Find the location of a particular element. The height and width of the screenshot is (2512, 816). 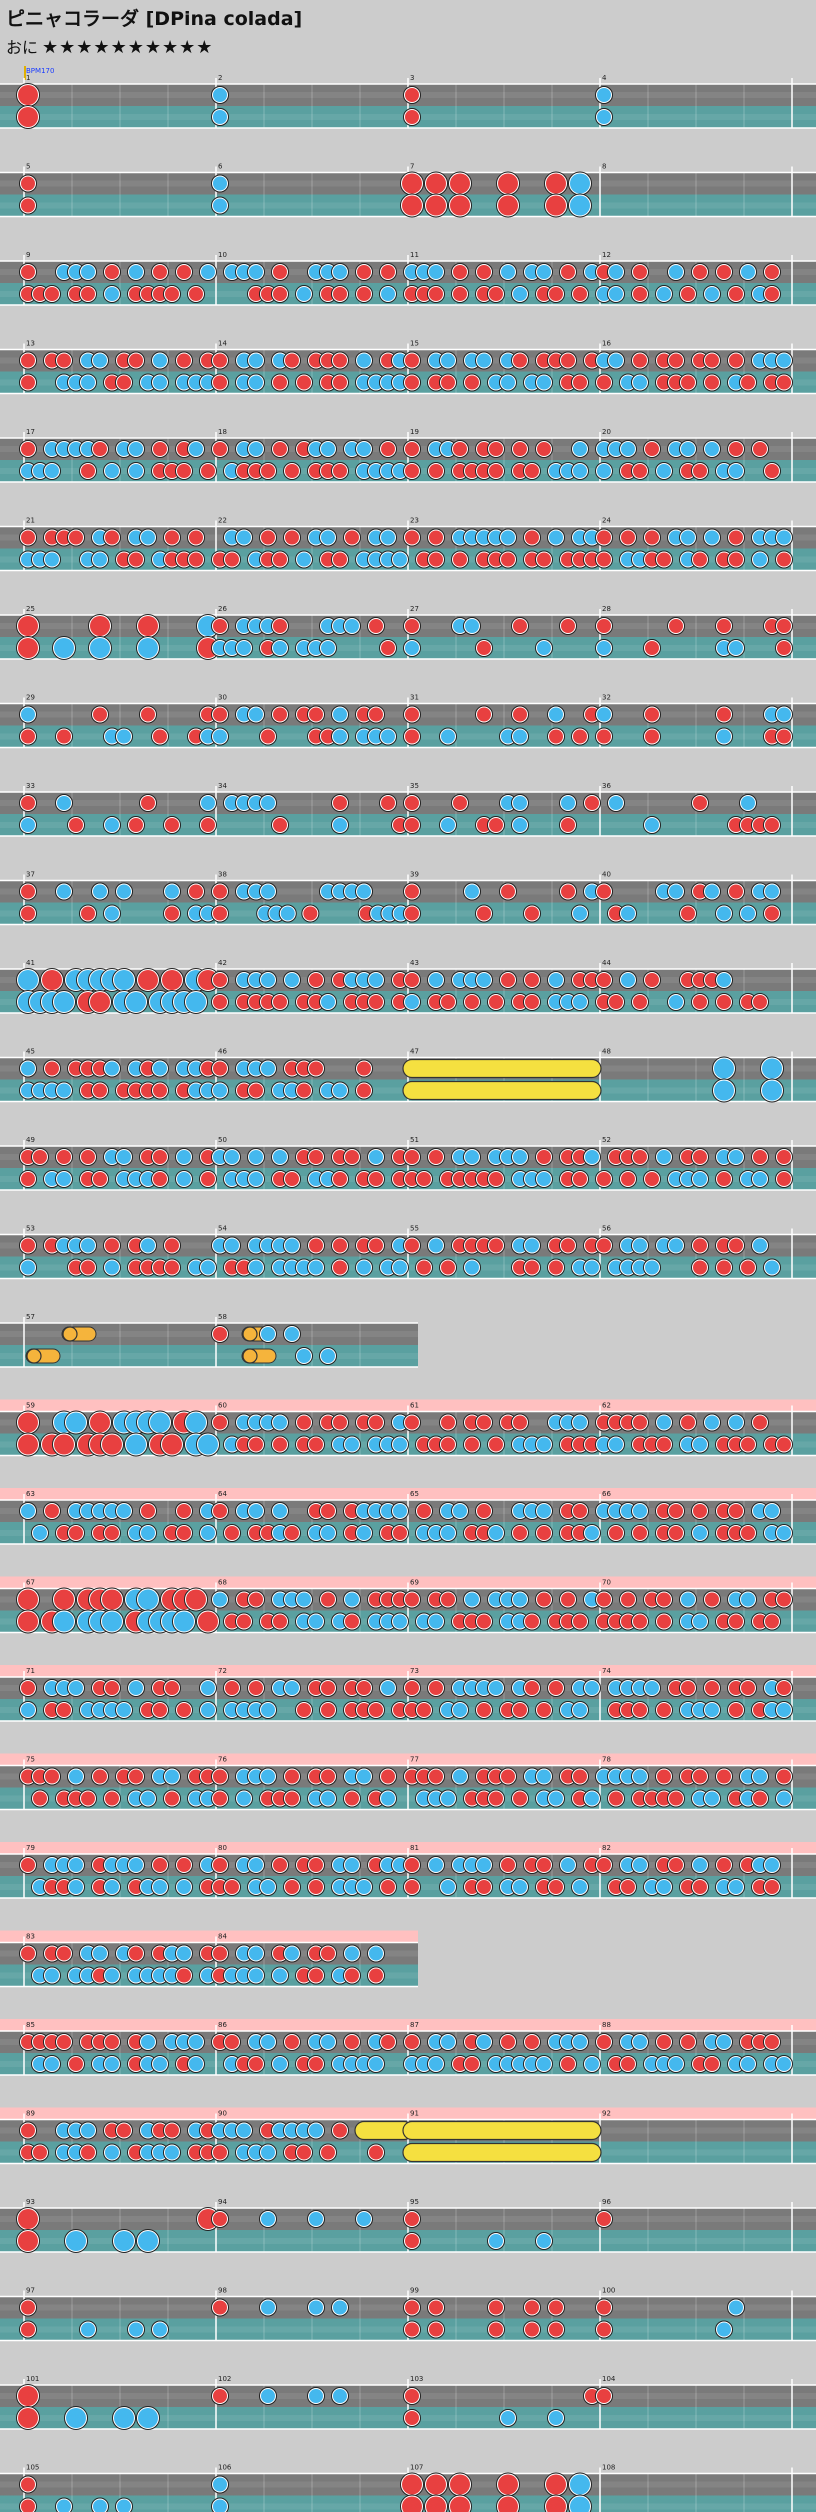

bar-number: 78 is located at coordinates (606, 1760).